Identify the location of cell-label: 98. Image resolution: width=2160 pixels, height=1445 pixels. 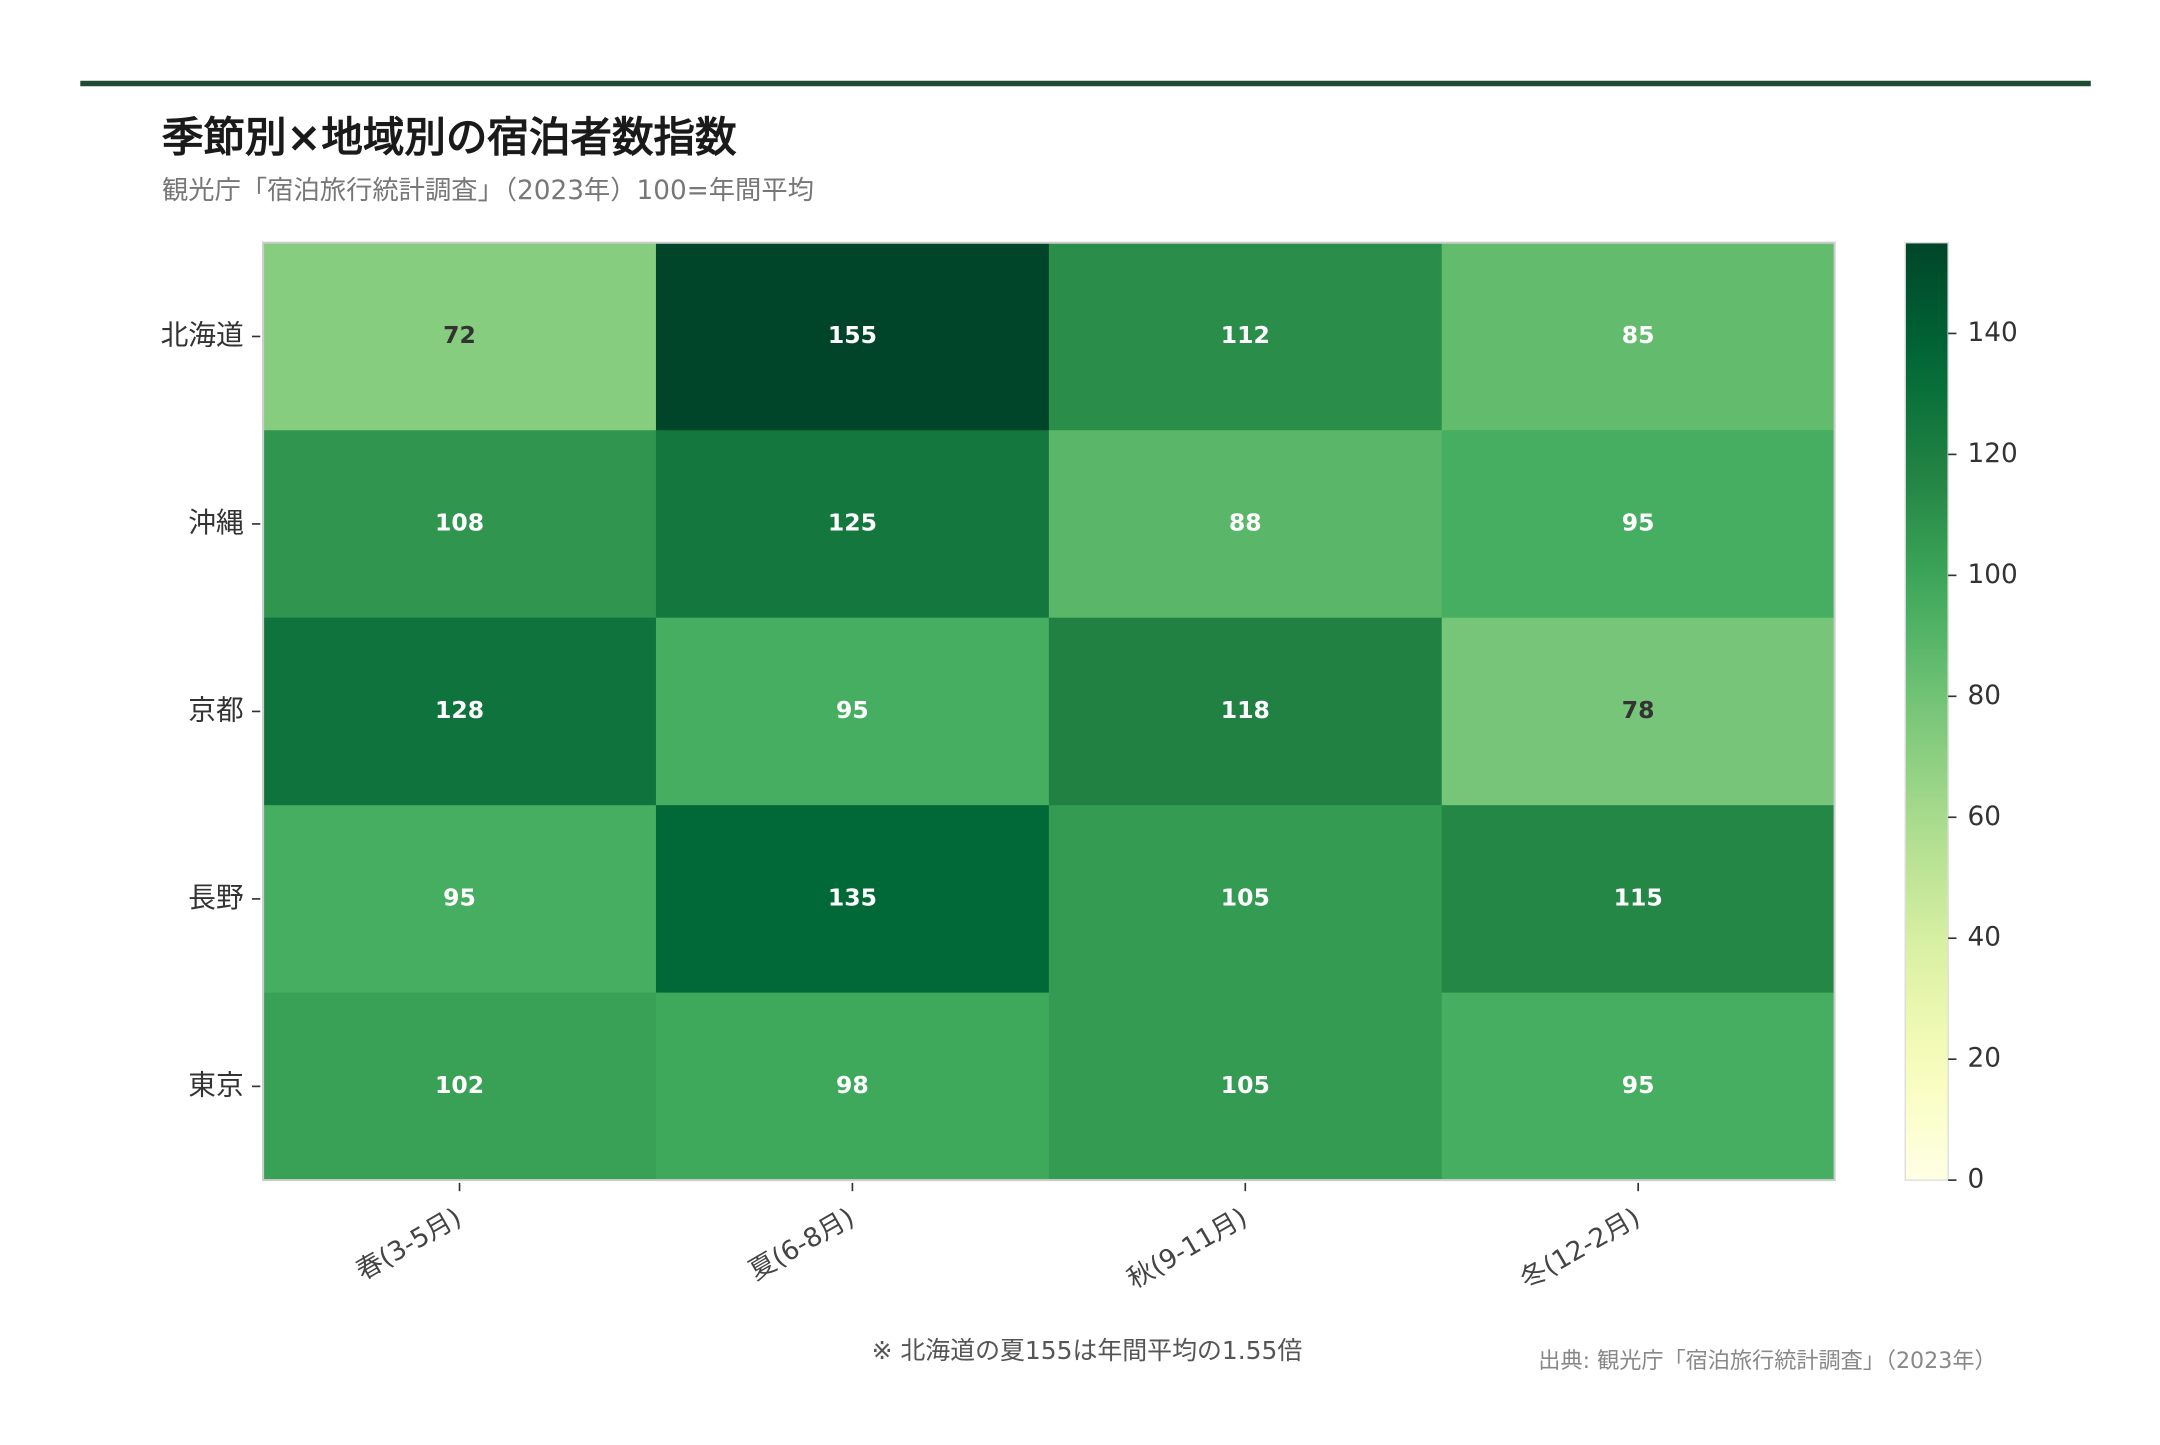
(852, 1085).